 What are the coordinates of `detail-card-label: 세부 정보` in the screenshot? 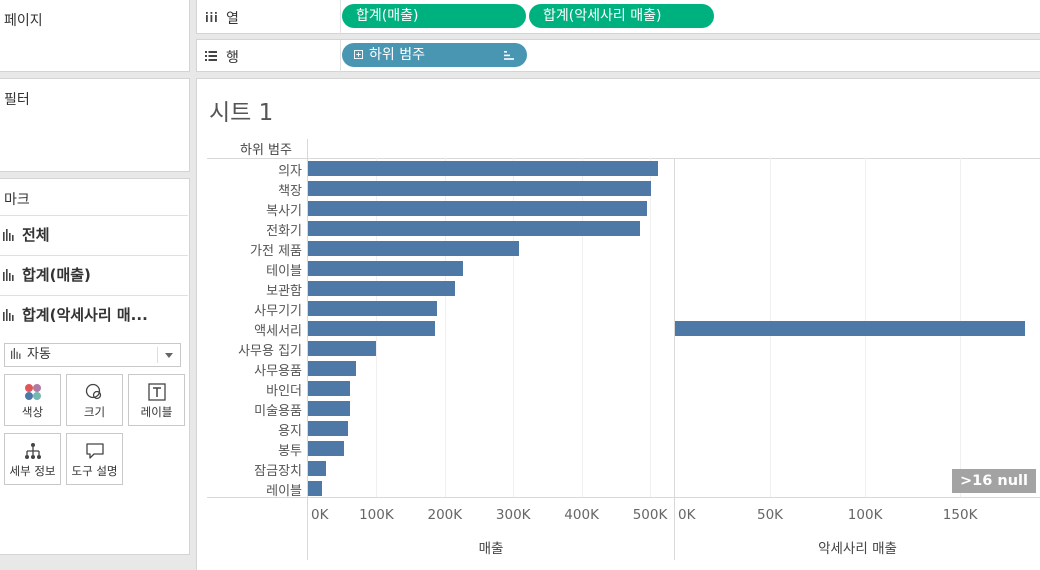 It's located at (32, 471).